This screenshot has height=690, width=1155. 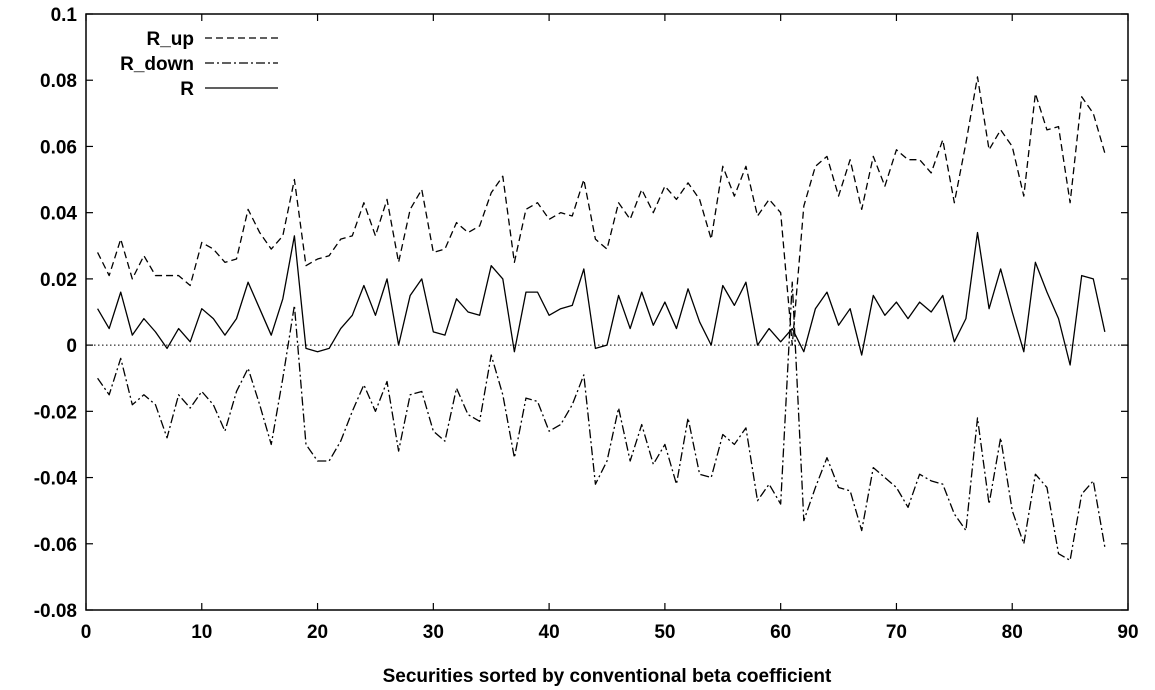 I want to click on x-tick-label: 50, so click(x=664, y=632).